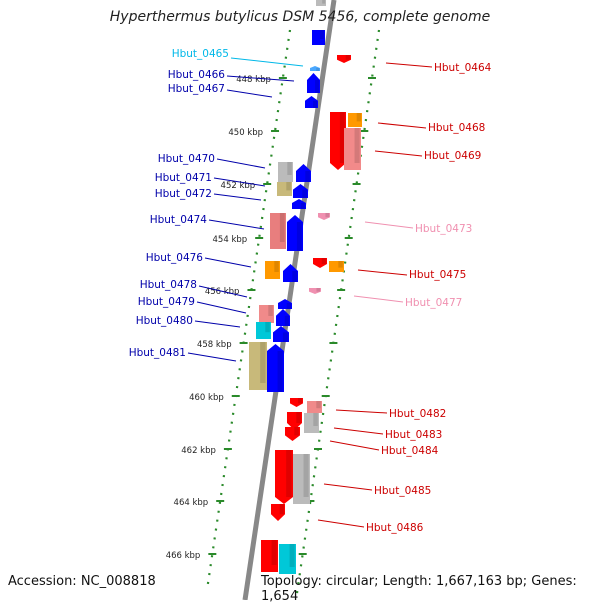  I want to click on ruler-tick-label: 464 kbp, so click(191, 503).